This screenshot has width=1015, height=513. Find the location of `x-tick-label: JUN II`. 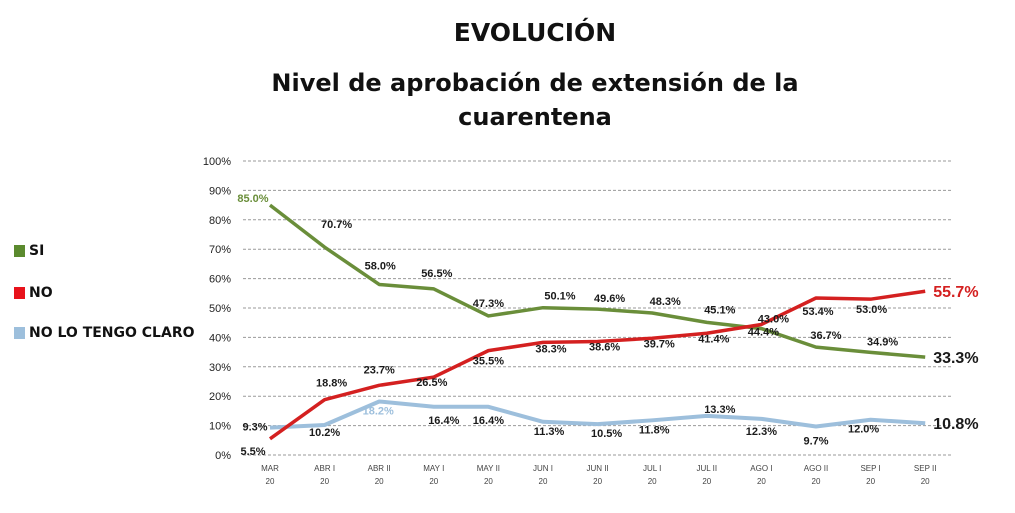

x-tick-label: JUN II is located at coordinates (597, 468).